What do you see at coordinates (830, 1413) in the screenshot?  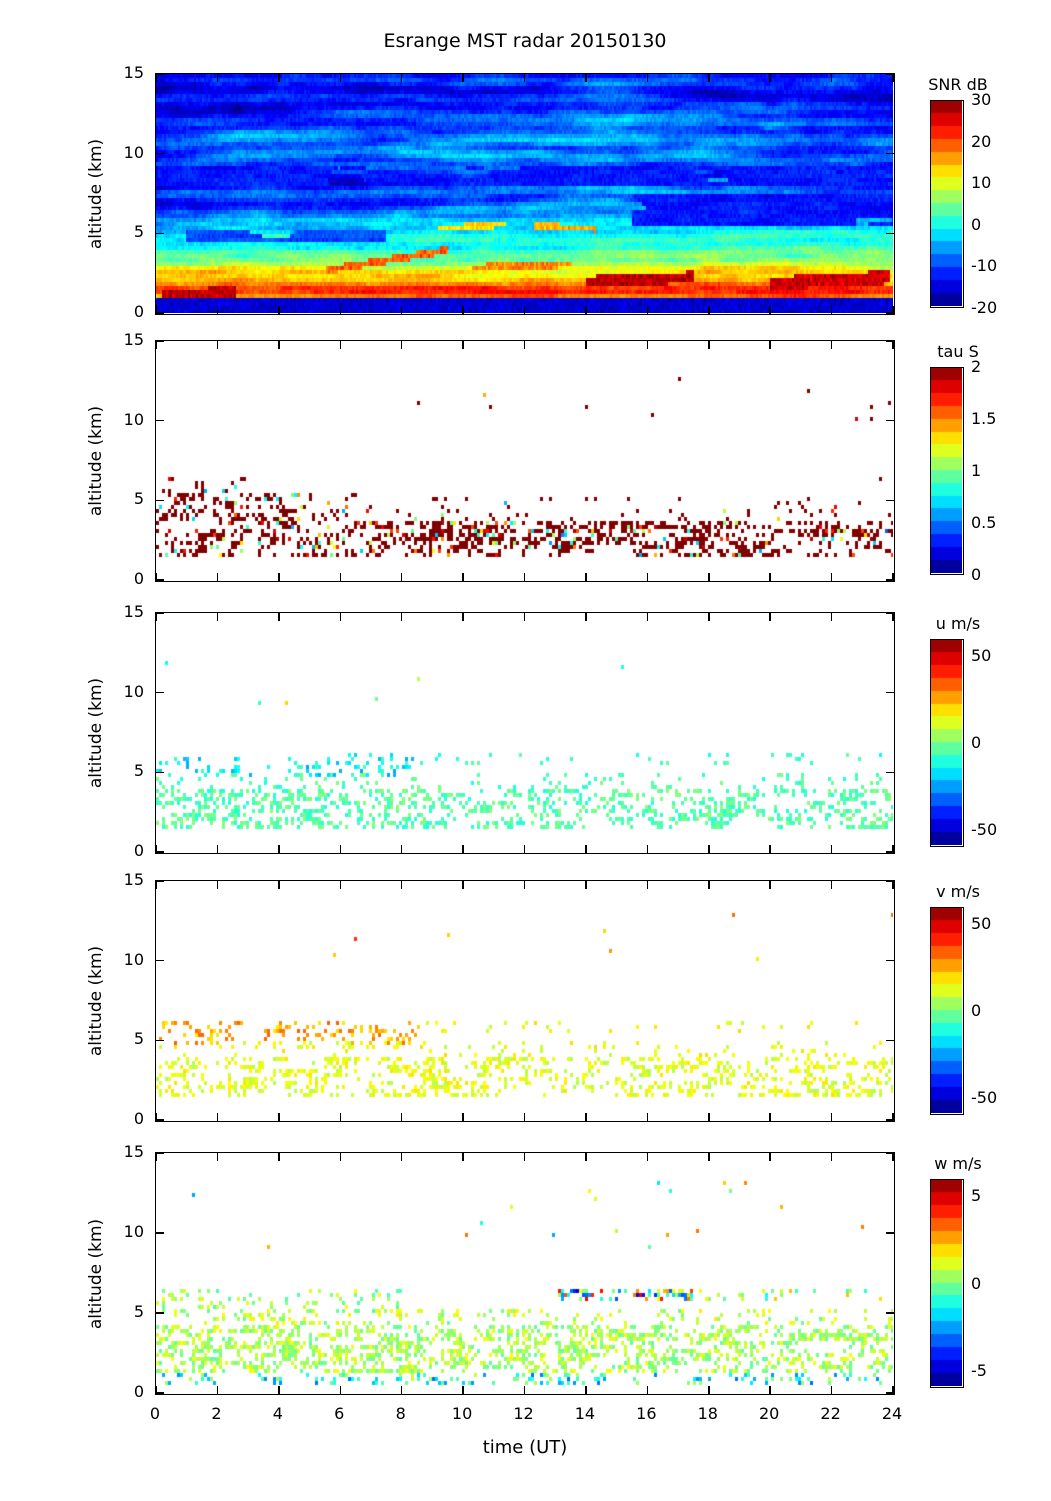 I see `x-tick-label: 22` at bounding box center [830, 1413].